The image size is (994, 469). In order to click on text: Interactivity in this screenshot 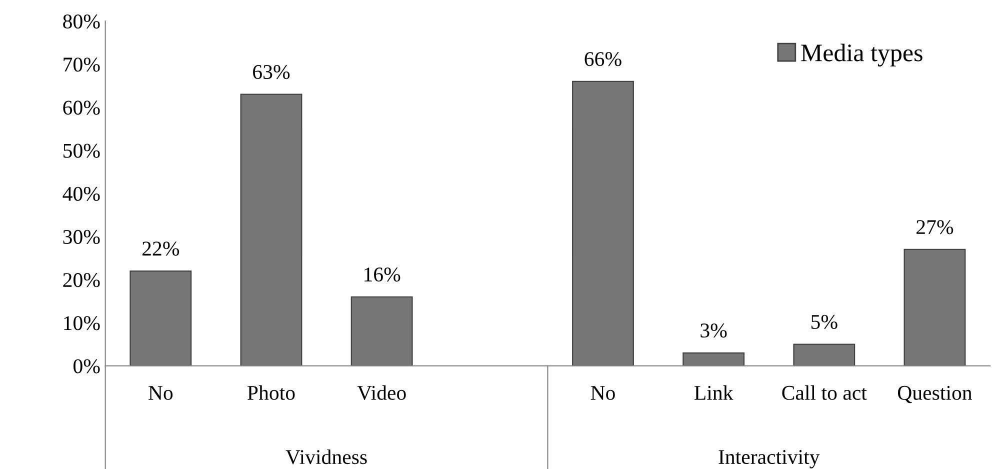, I will do `click(769, 459)`.